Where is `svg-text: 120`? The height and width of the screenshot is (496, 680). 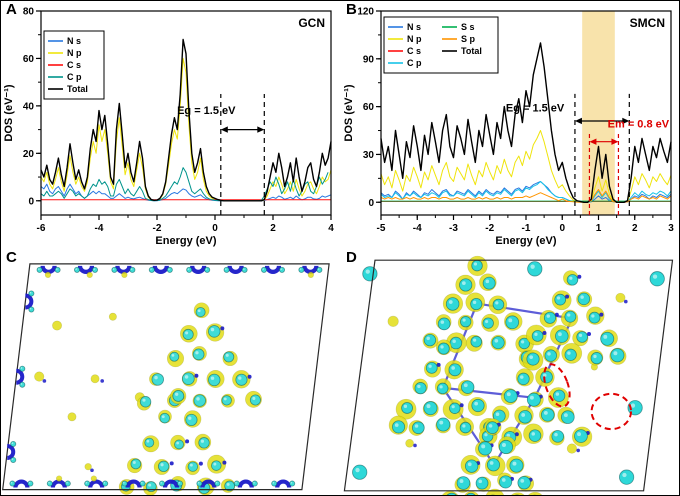
svg-text: 120 is located at coordinates (365, 12).